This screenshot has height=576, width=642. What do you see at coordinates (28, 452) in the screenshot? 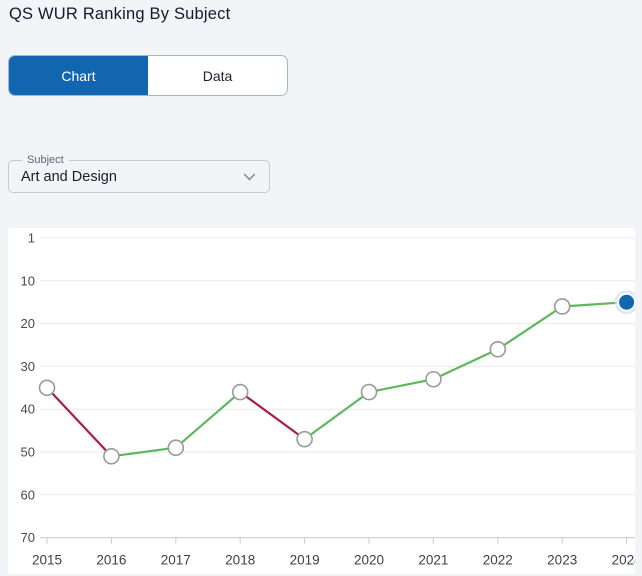
I see `y-tick-label: 50` at bounding box center [28, 452].